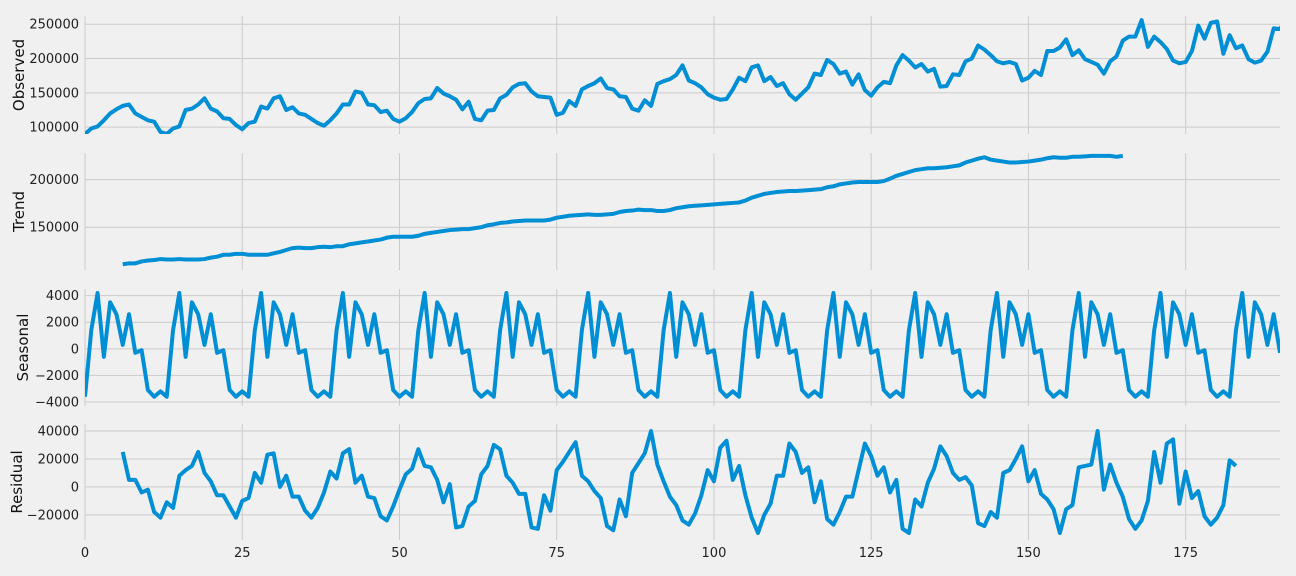  I want to click on y-axis-label: Residual, so click(17, 481).